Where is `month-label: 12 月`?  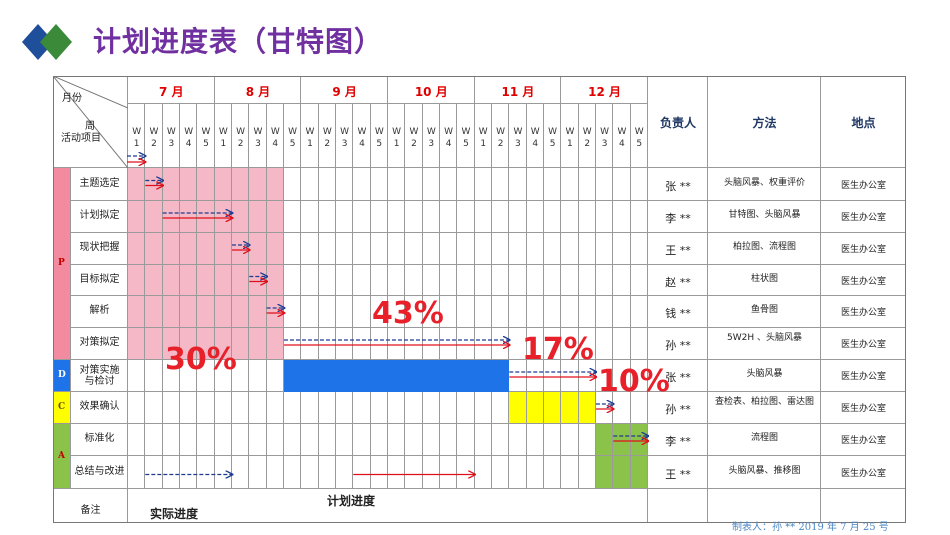 month-label: 12 月 is located at coordinates (605, 92).